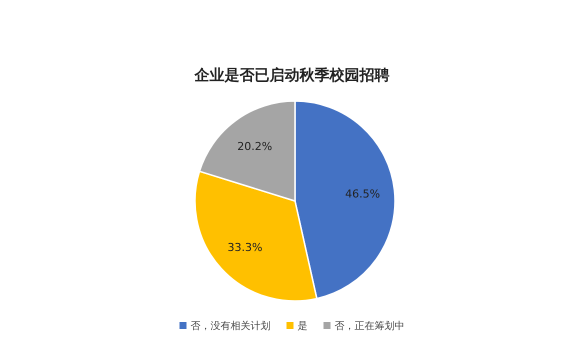 The height and width of the screenshot is (349, 572). Describe the element at coordinates (362, 194) in the screenshot. I see `data-label: 46.5%` at that location.